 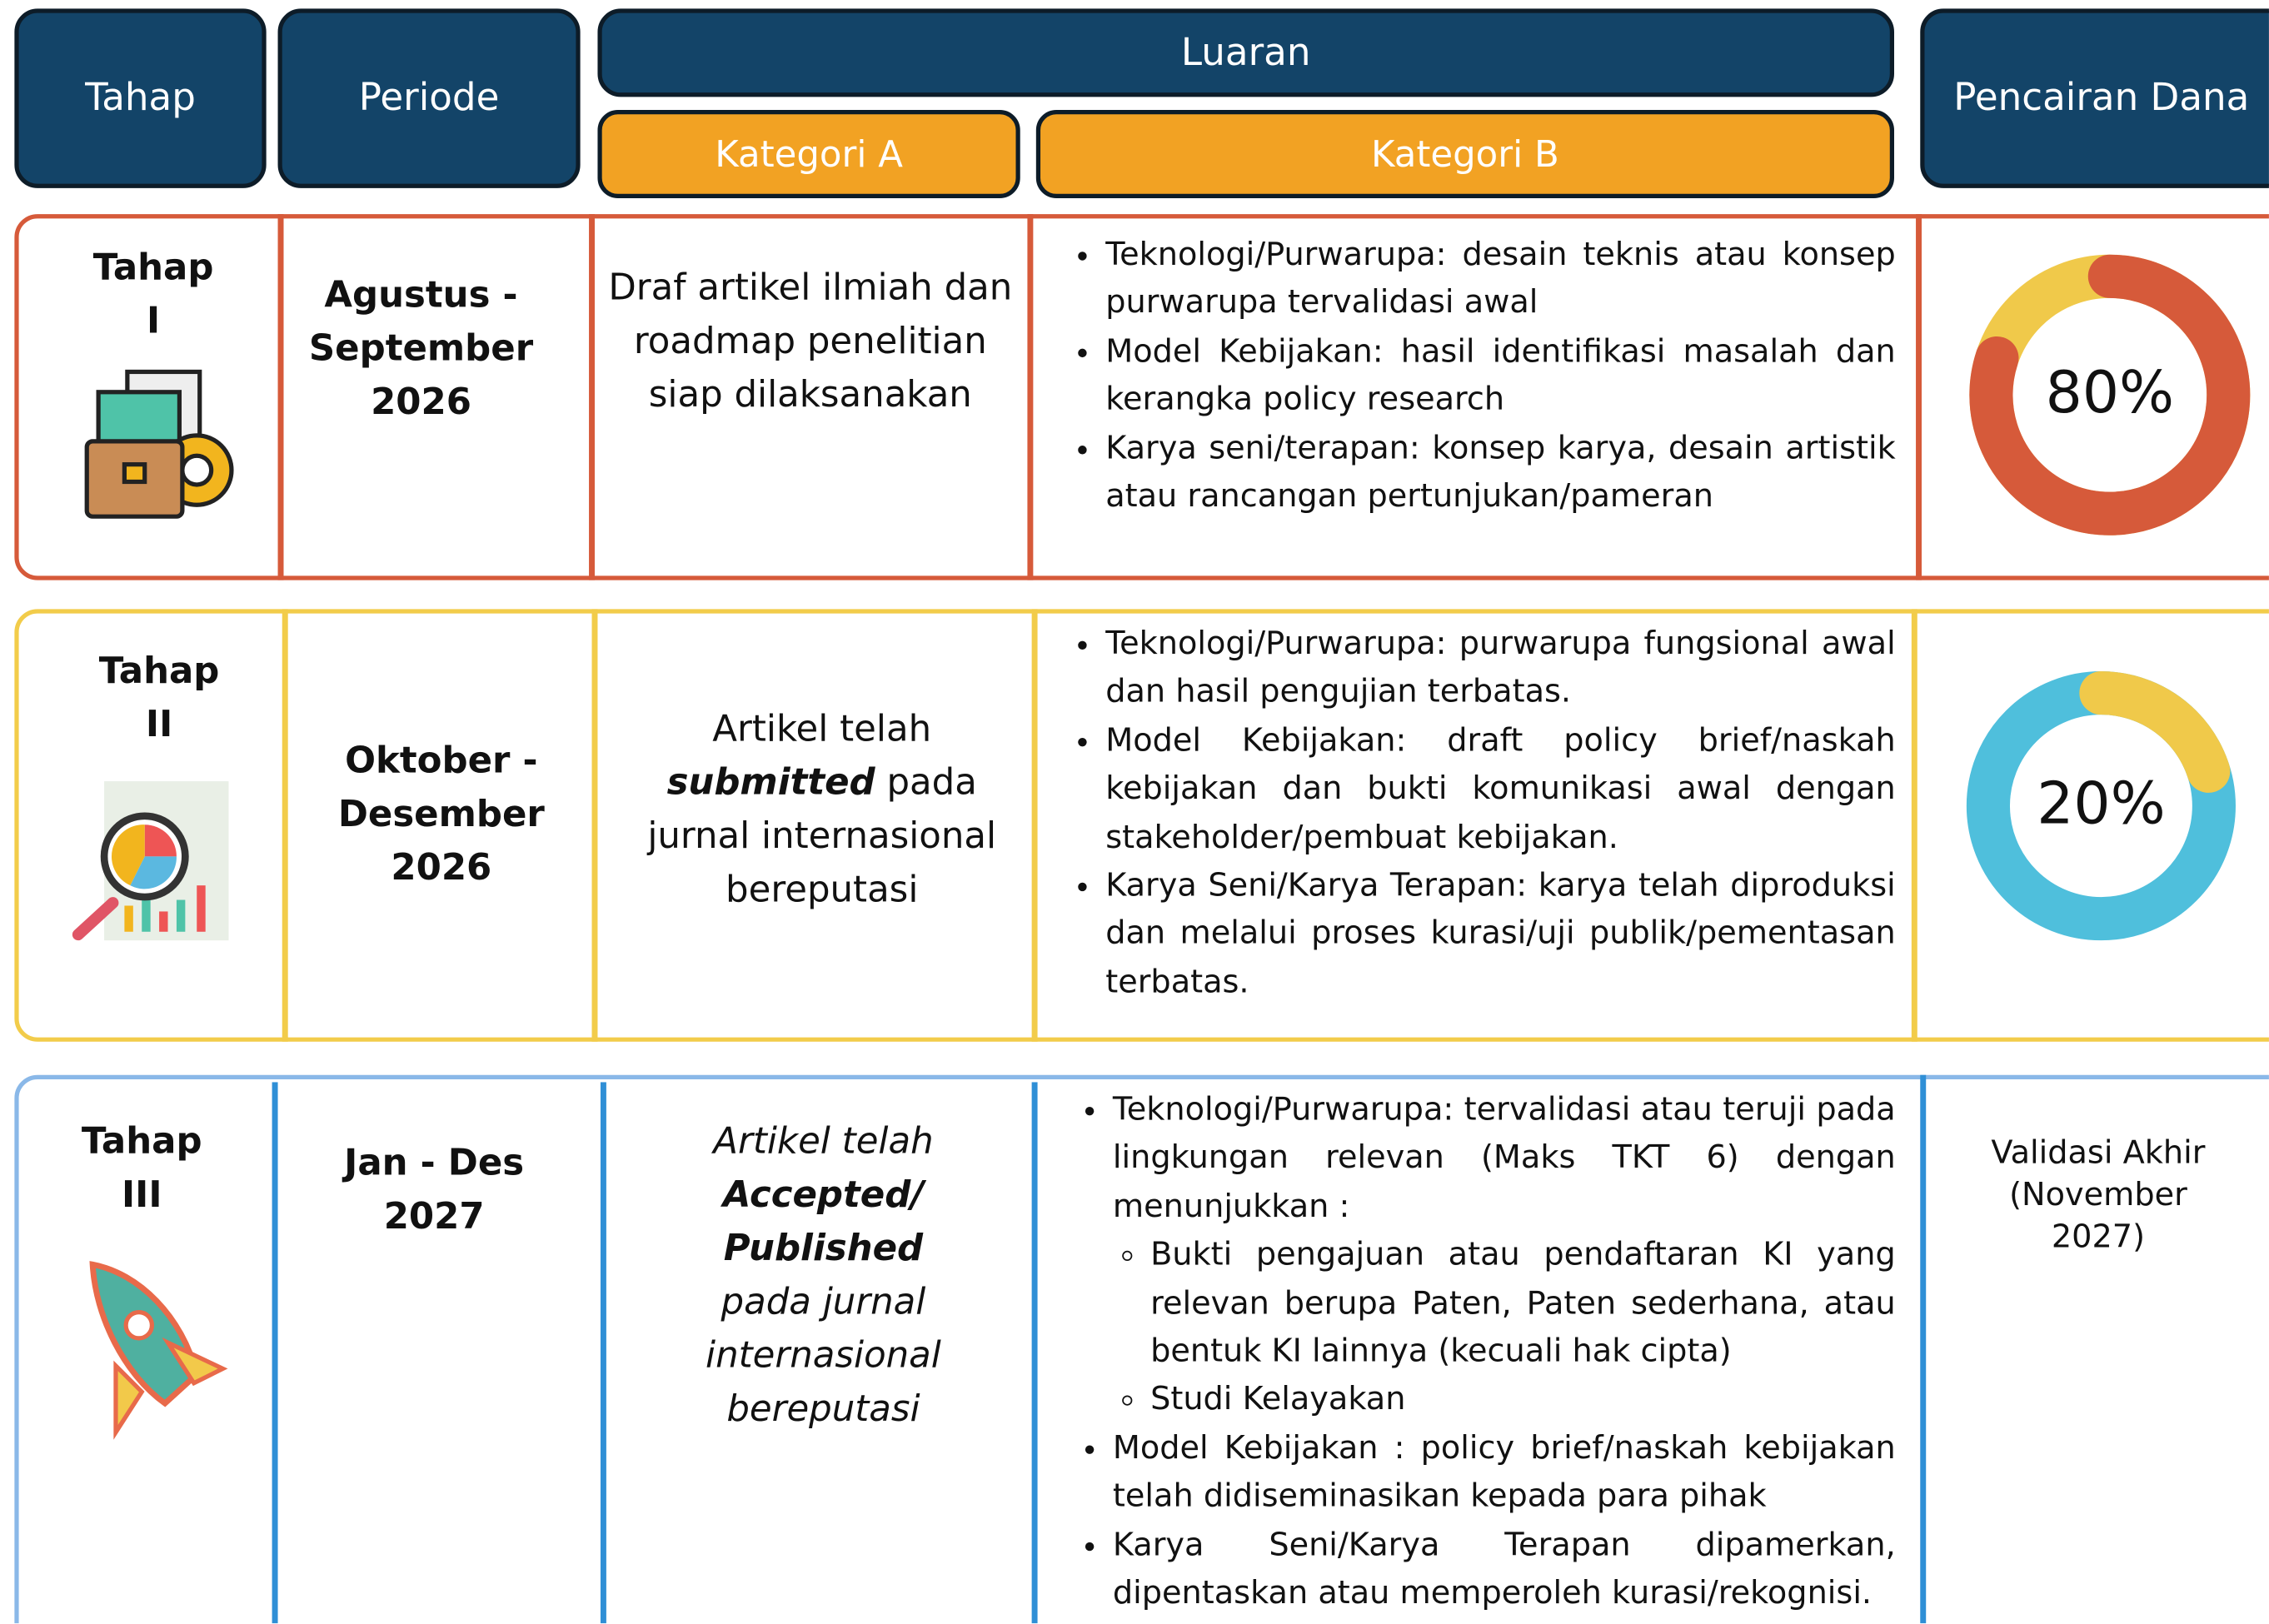 I want to click on header-pencairan: Pencairan Dana, so click(x=2094, y=98).